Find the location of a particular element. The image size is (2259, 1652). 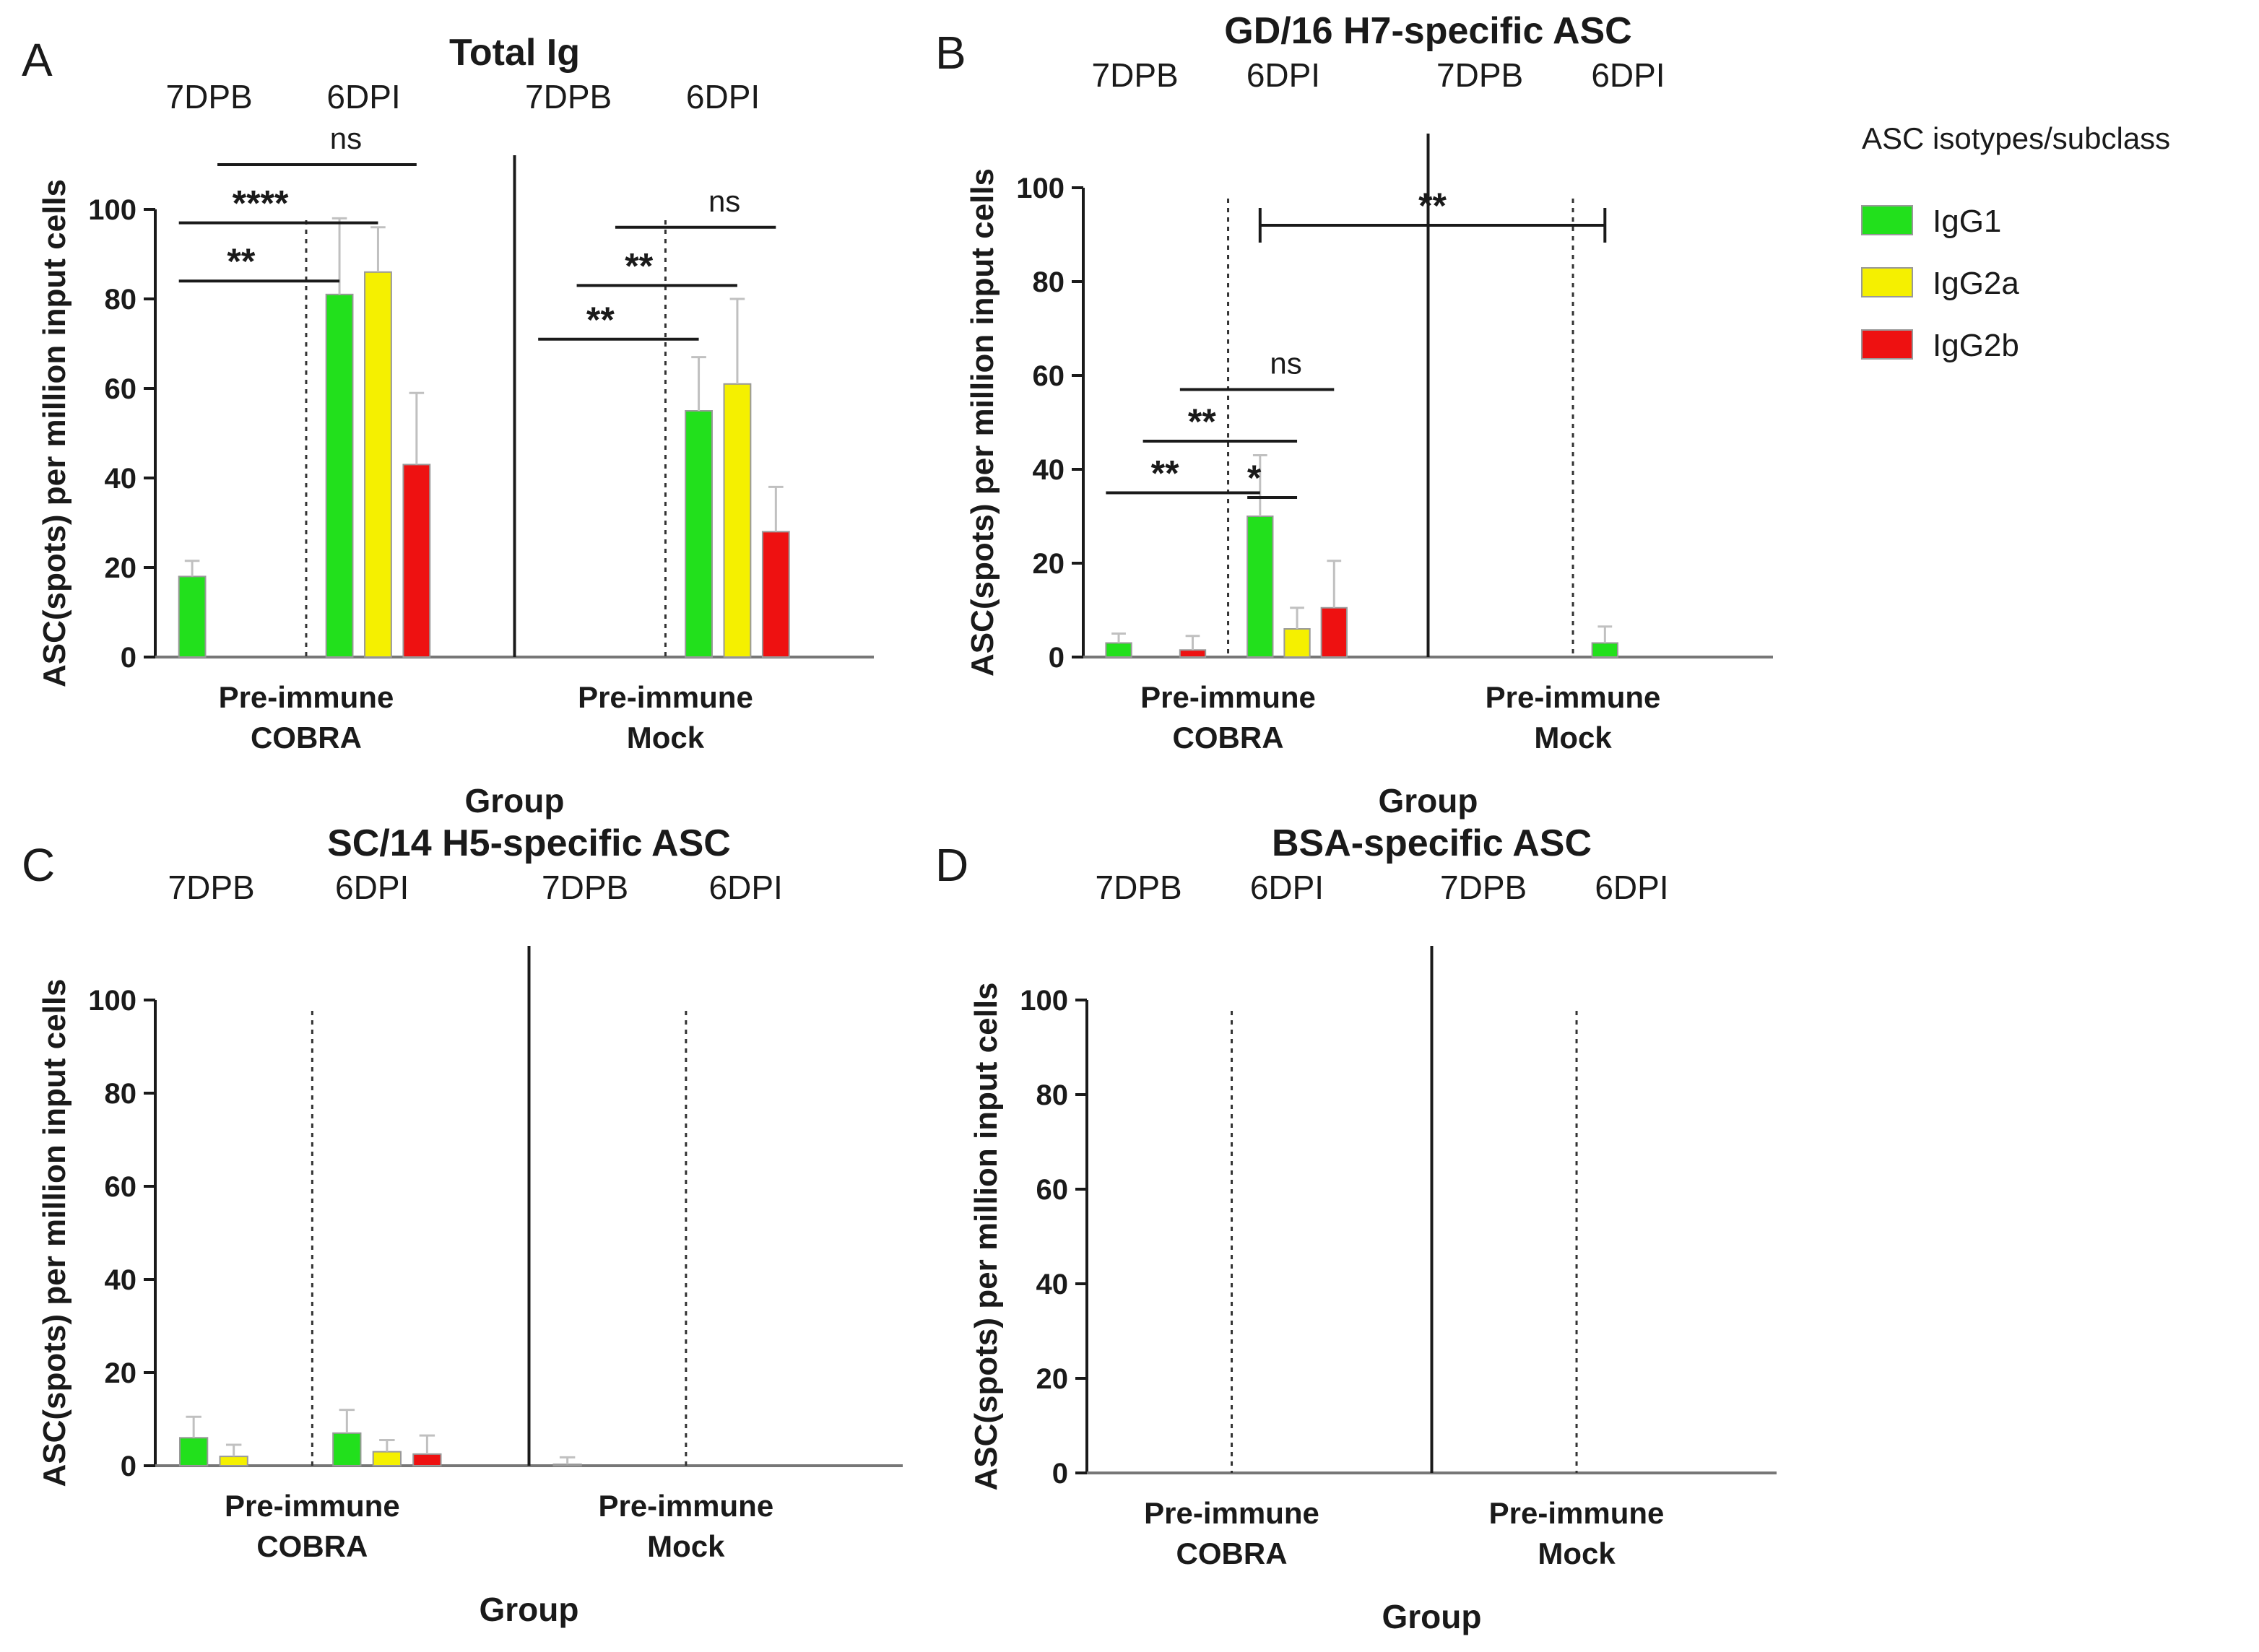

legend-swatch-igg1 is located at coordinates (1887, 220).